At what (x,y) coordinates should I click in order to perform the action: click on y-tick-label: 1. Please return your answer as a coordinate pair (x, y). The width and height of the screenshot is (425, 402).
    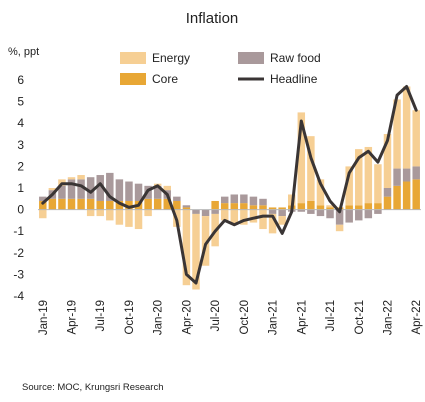
    Looking at the image, I should click on (20, 188).